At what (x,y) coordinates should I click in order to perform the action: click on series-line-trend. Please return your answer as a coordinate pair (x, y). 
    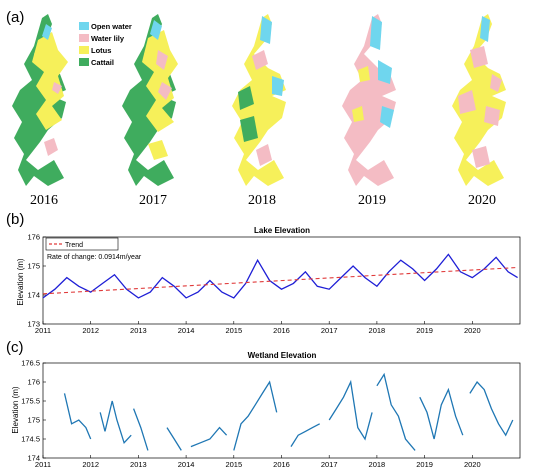
    Looking at the image, I should click on (280, 280).